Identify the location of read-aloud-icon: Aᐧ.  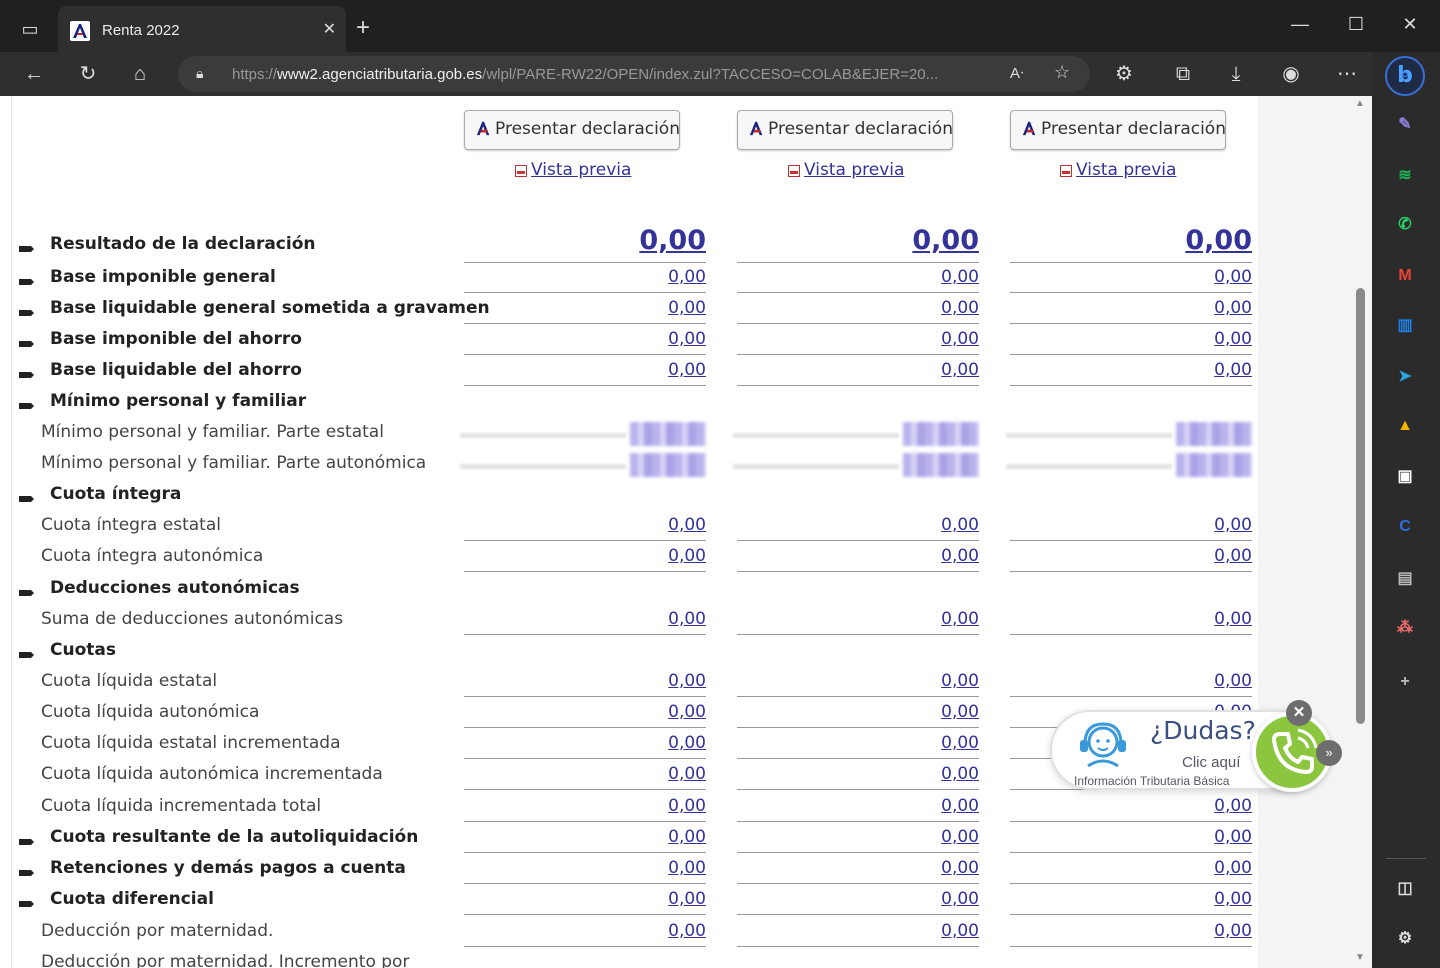
(1017, 73).